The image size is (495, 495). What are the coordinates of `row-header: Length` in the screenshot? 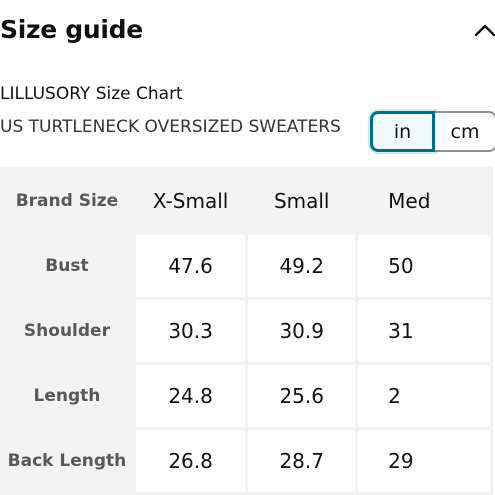 It's located at (67, 396).